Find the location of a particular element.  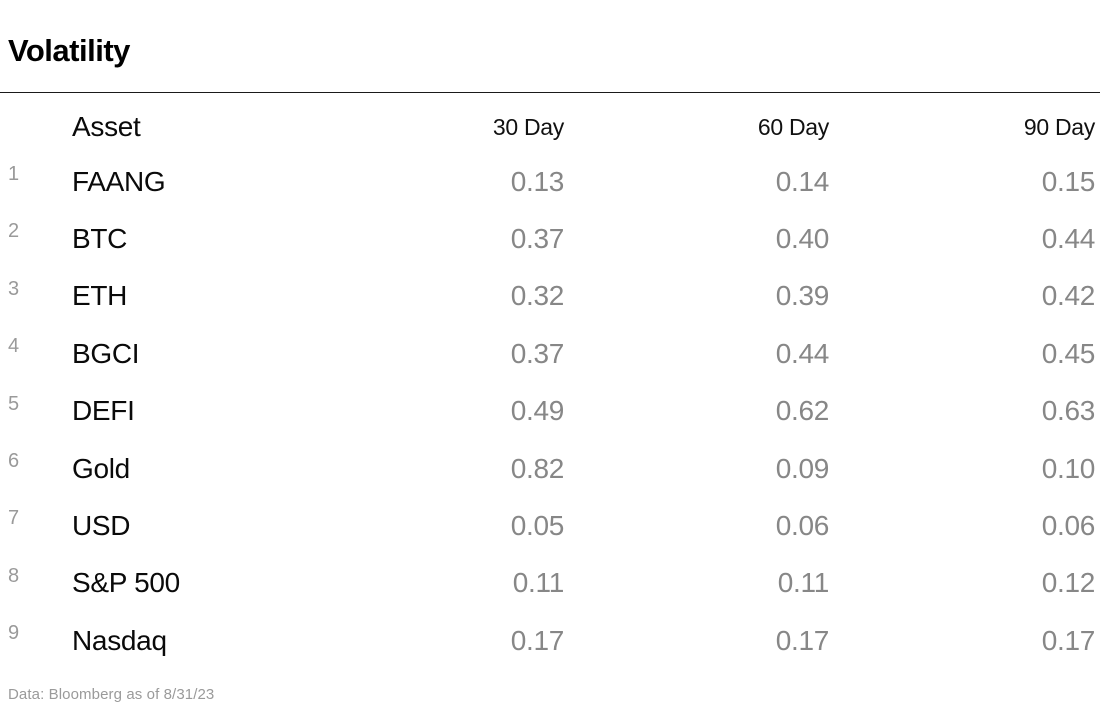

asset-name: Nasdaq is located at coordinates (119, 640).